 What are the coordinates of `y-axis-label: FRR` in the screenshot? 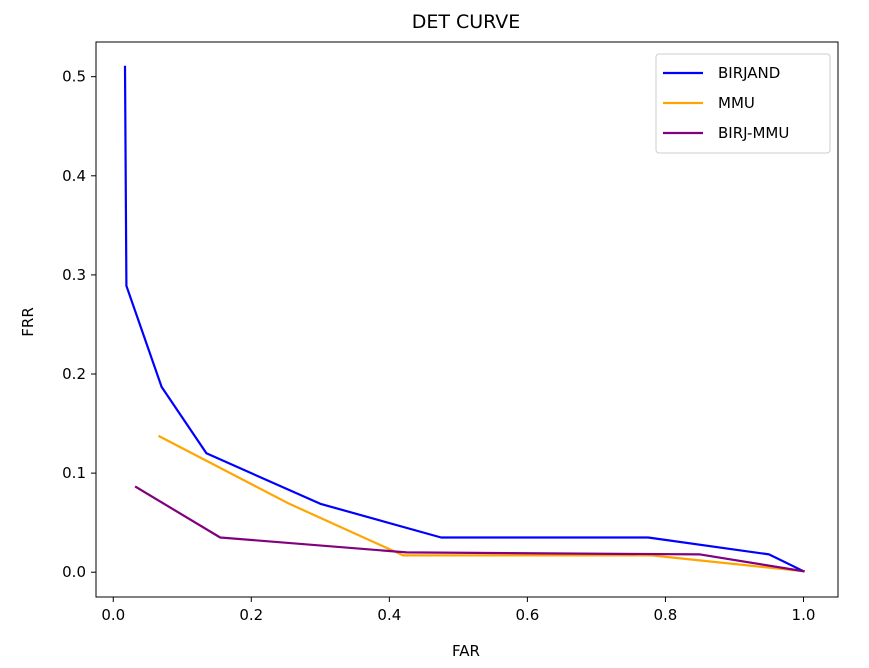 It's located at (28, 321).